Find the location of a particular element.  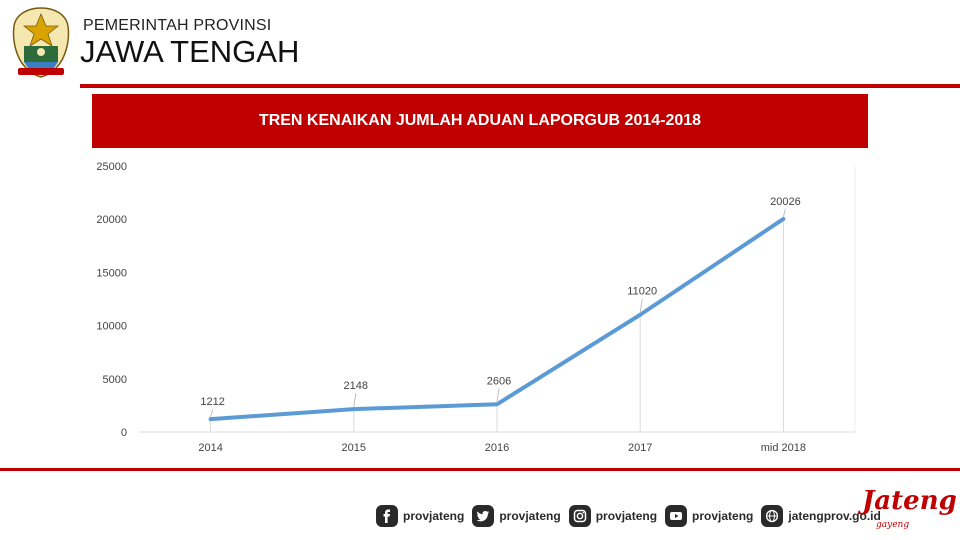

social-link-facebook: provjateng is located at coordinates (420, 516).